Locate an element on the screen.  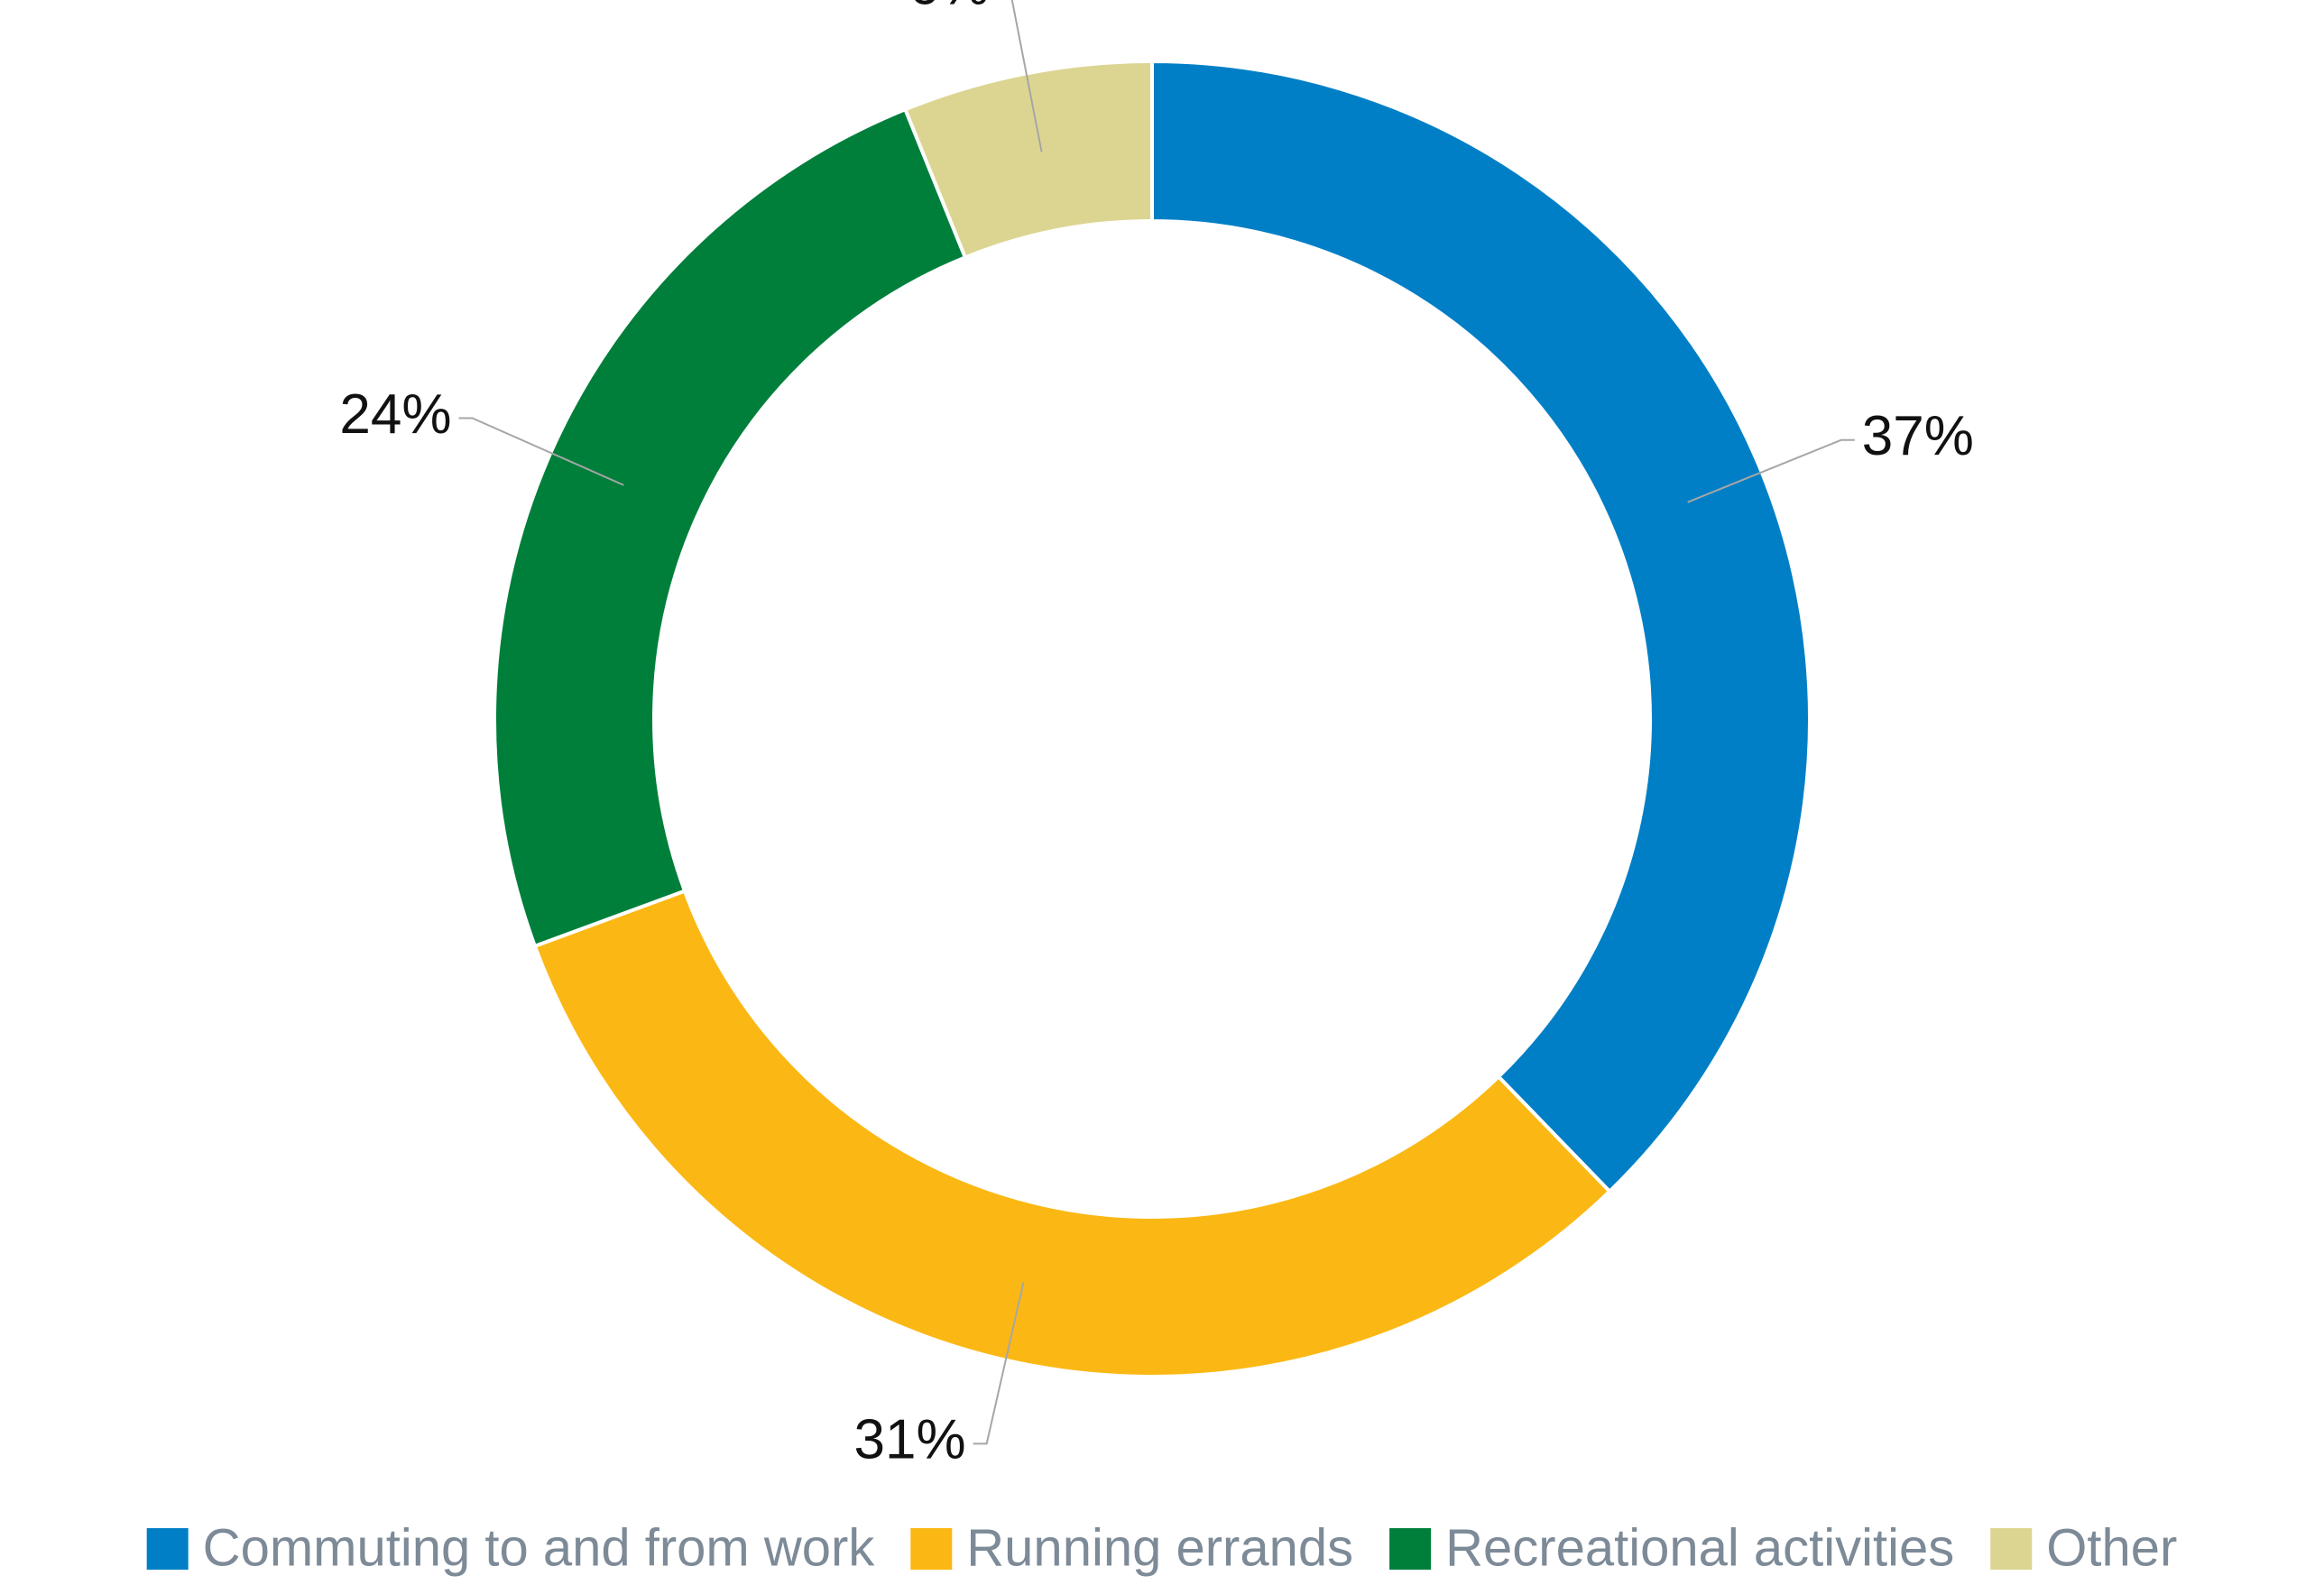
legend-label: Recreational activities is located at coordinates (1700, 1547).